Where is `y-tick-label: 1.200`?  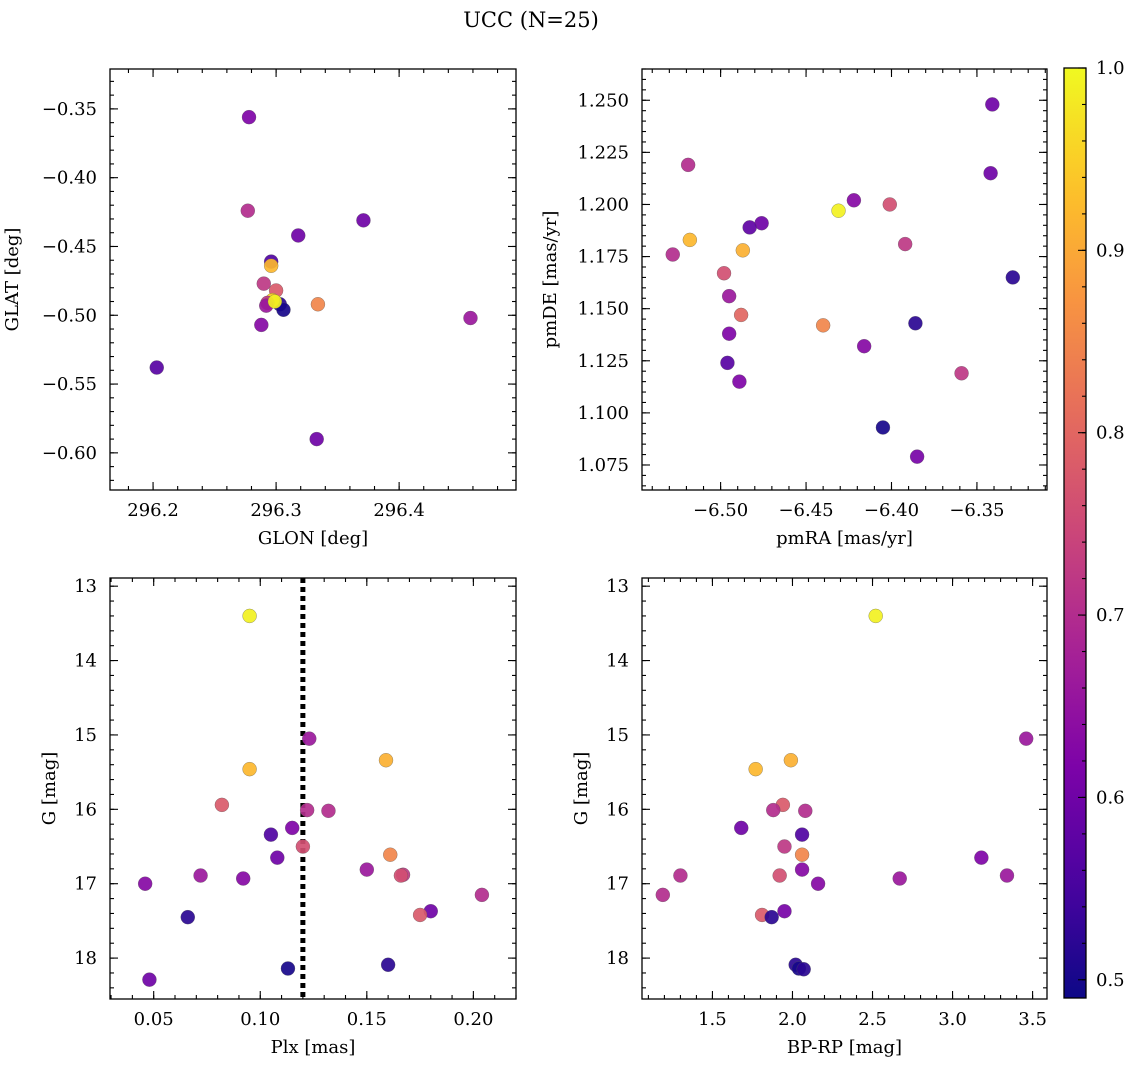 y-tick-label: 1.200 is located at coordinates (603, 204).